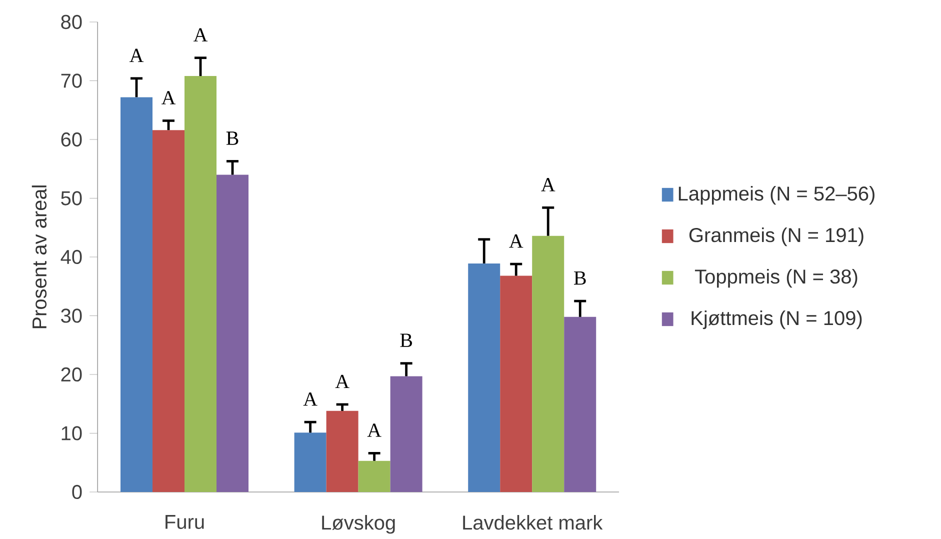  Describe the element at coordinates (71, 315) in the screenshot. I see `y-tick-label: 30` at that location.